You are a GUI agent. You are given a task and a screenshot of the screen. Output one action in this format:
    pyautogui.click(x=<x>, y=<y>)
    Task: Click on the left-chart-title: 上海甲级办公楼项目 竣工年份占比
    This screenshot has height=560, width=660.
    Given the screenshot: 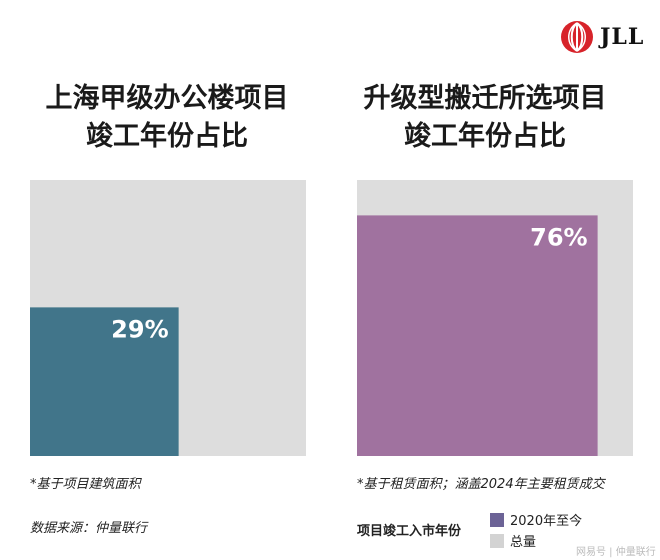 What is the action you would take?
    pyautogui.click(x=167, y=118)
    